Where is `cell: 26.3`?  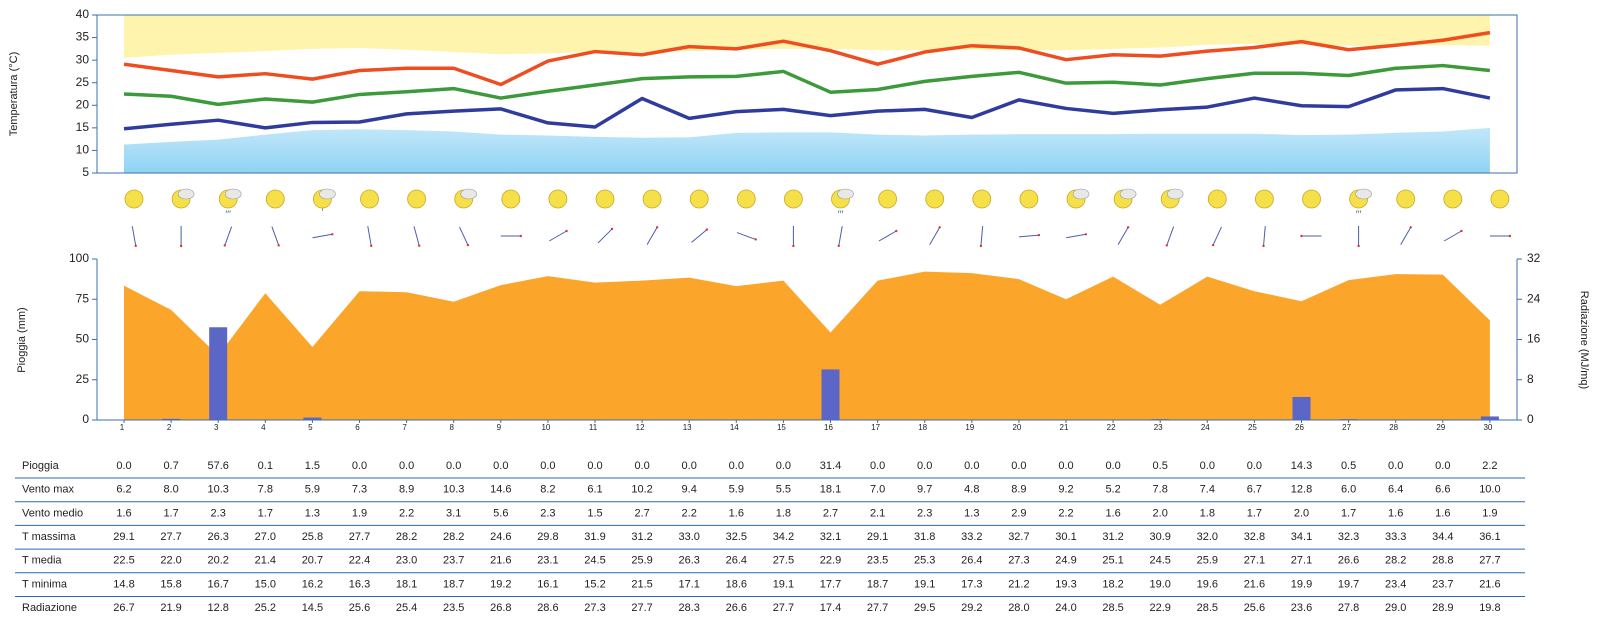
cell: 26.3 is located at coordinates (688, 561).